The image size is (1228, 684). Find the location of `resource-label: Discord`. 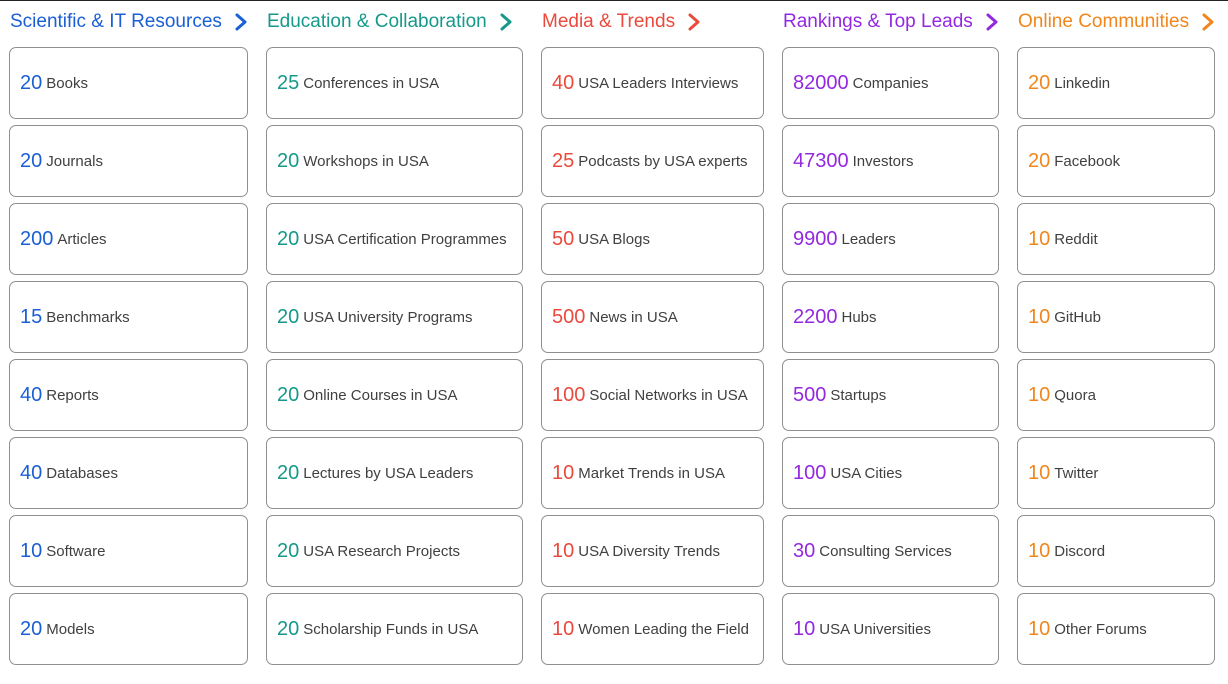

resource-label: Discord is located at coordinates (1080, 551).